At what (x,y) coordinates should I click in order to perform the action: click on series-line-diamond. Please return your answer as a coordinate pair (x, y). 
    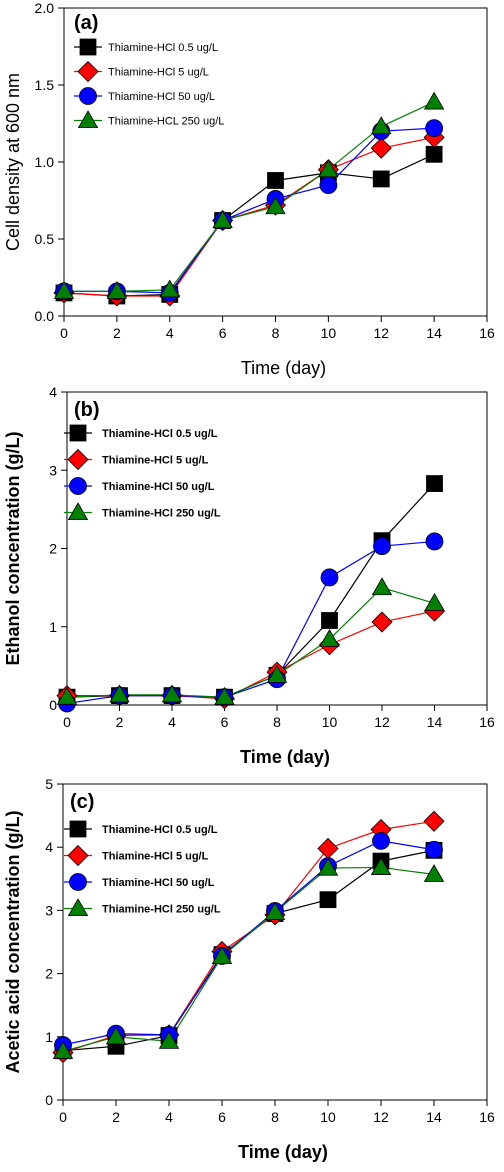
    Looking at the image, I should click on (249, 216).